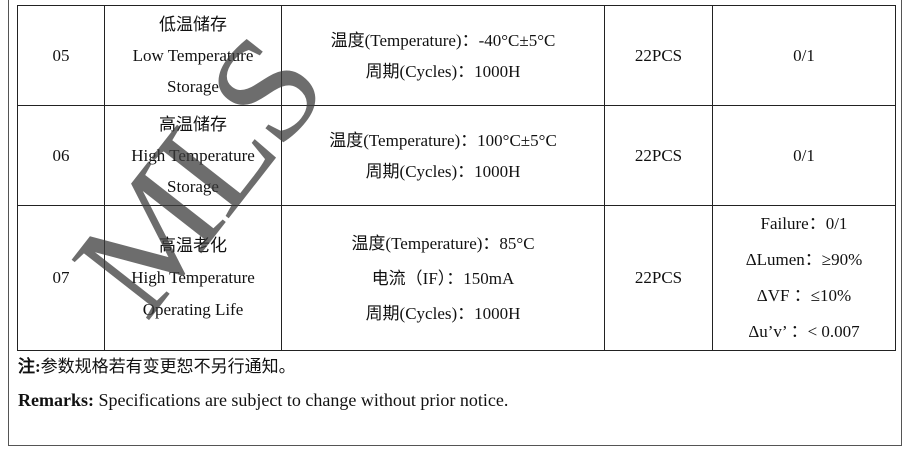 The image size is (915, 462). What do you see at coordinates (56, 400) in the screenshot?
I see `remarks-label: Remarks:` at bounding box center [56, 400].